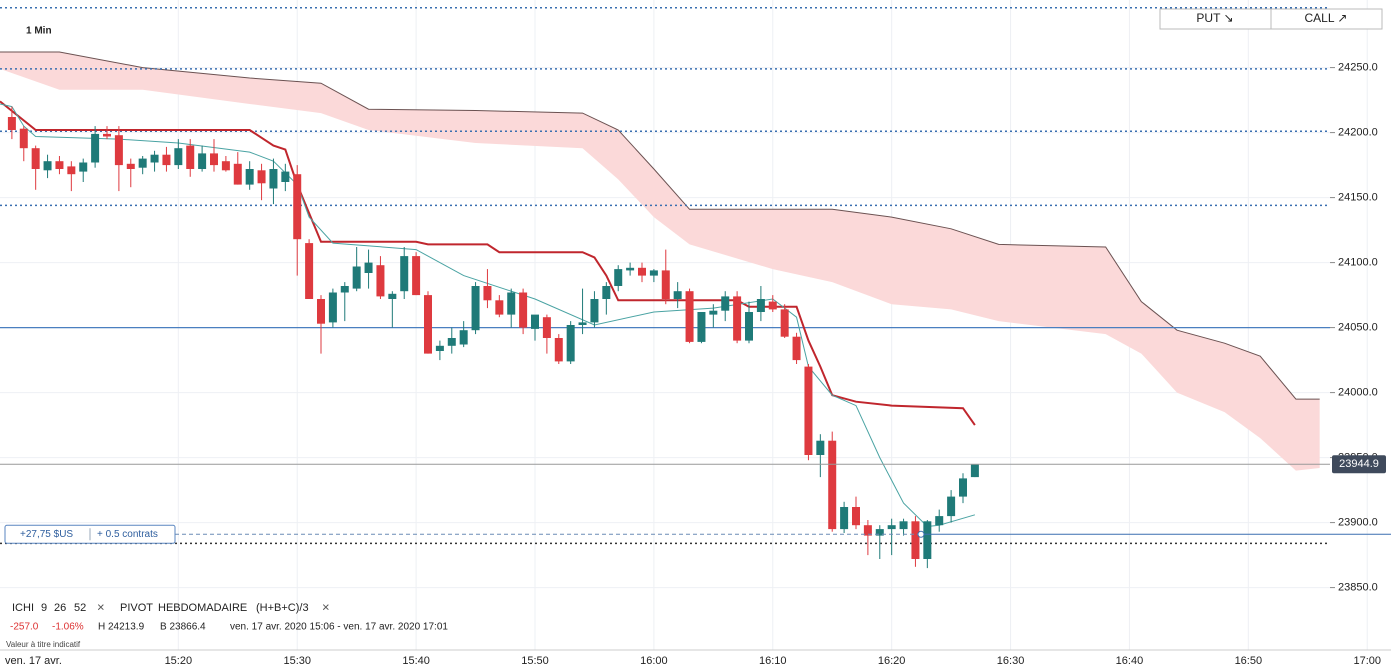 This screenshot has width=1391, height=667. I want to click on call-button: CALL ↗, so click(1326, 18).